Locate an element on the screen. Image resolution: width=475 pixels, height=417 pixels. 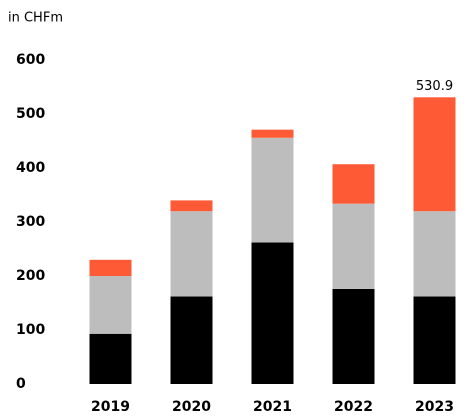
y-tick-label: 200 is located at coordinates (30, 276).